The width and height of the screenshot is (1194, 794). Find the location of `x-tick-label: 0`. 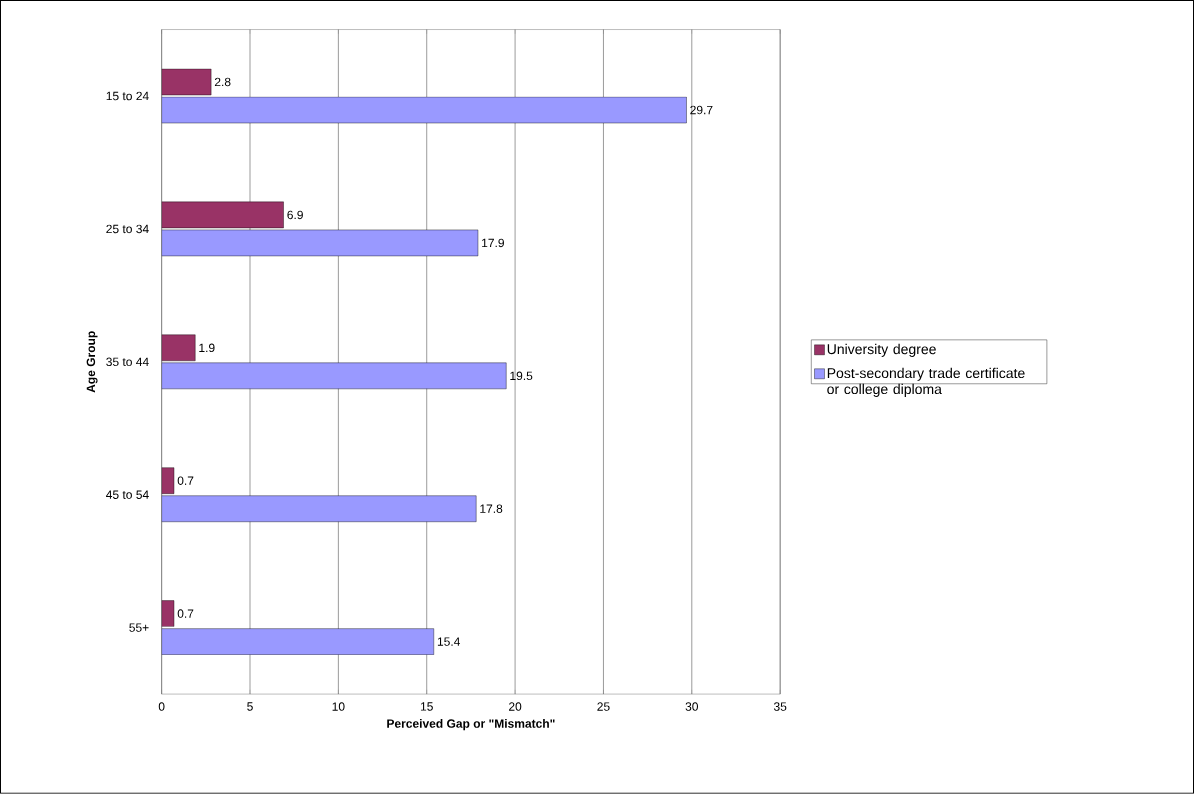

x-tick-label: 0 is located at coordinates (161, 706).